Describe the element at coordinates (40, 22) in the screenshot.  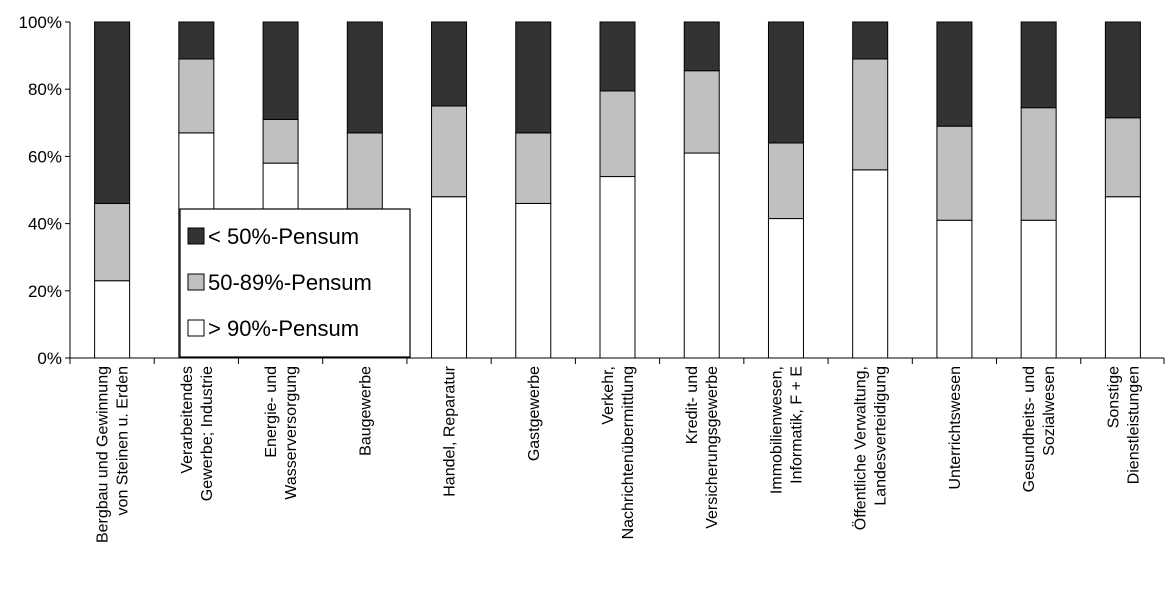
I see `y-tick-label: 100%` at that location.